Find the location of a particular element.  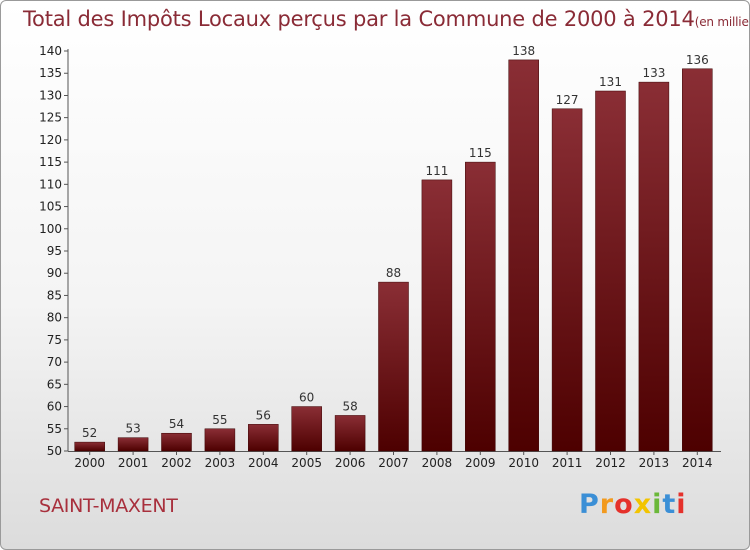

y-tick-label: 140 is located at coordinates (50, 51).